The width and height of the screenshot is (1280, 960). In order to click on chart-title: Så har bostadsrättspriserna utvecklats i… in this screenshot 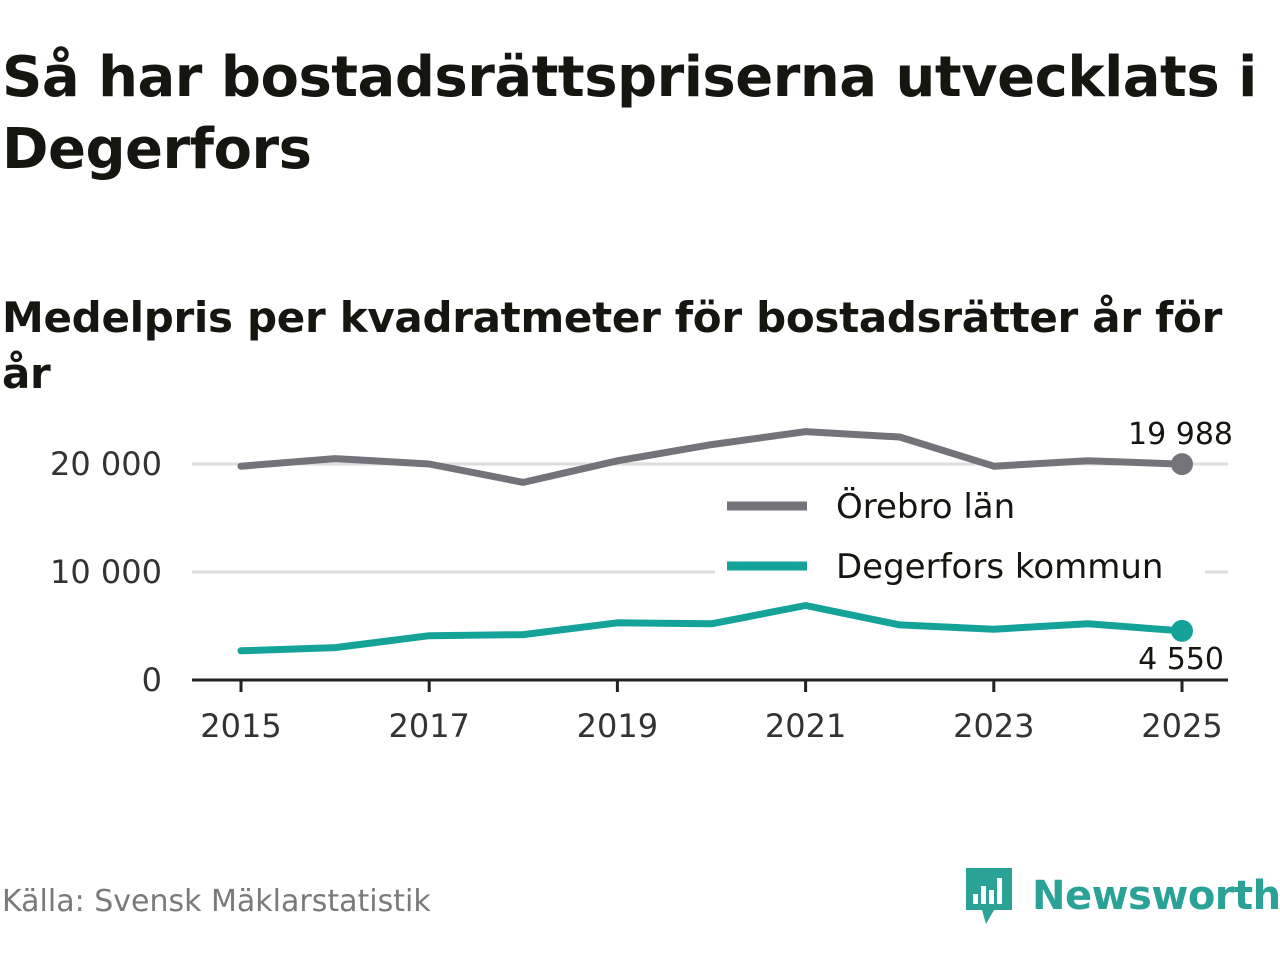, I will do `click(629, 113)`.